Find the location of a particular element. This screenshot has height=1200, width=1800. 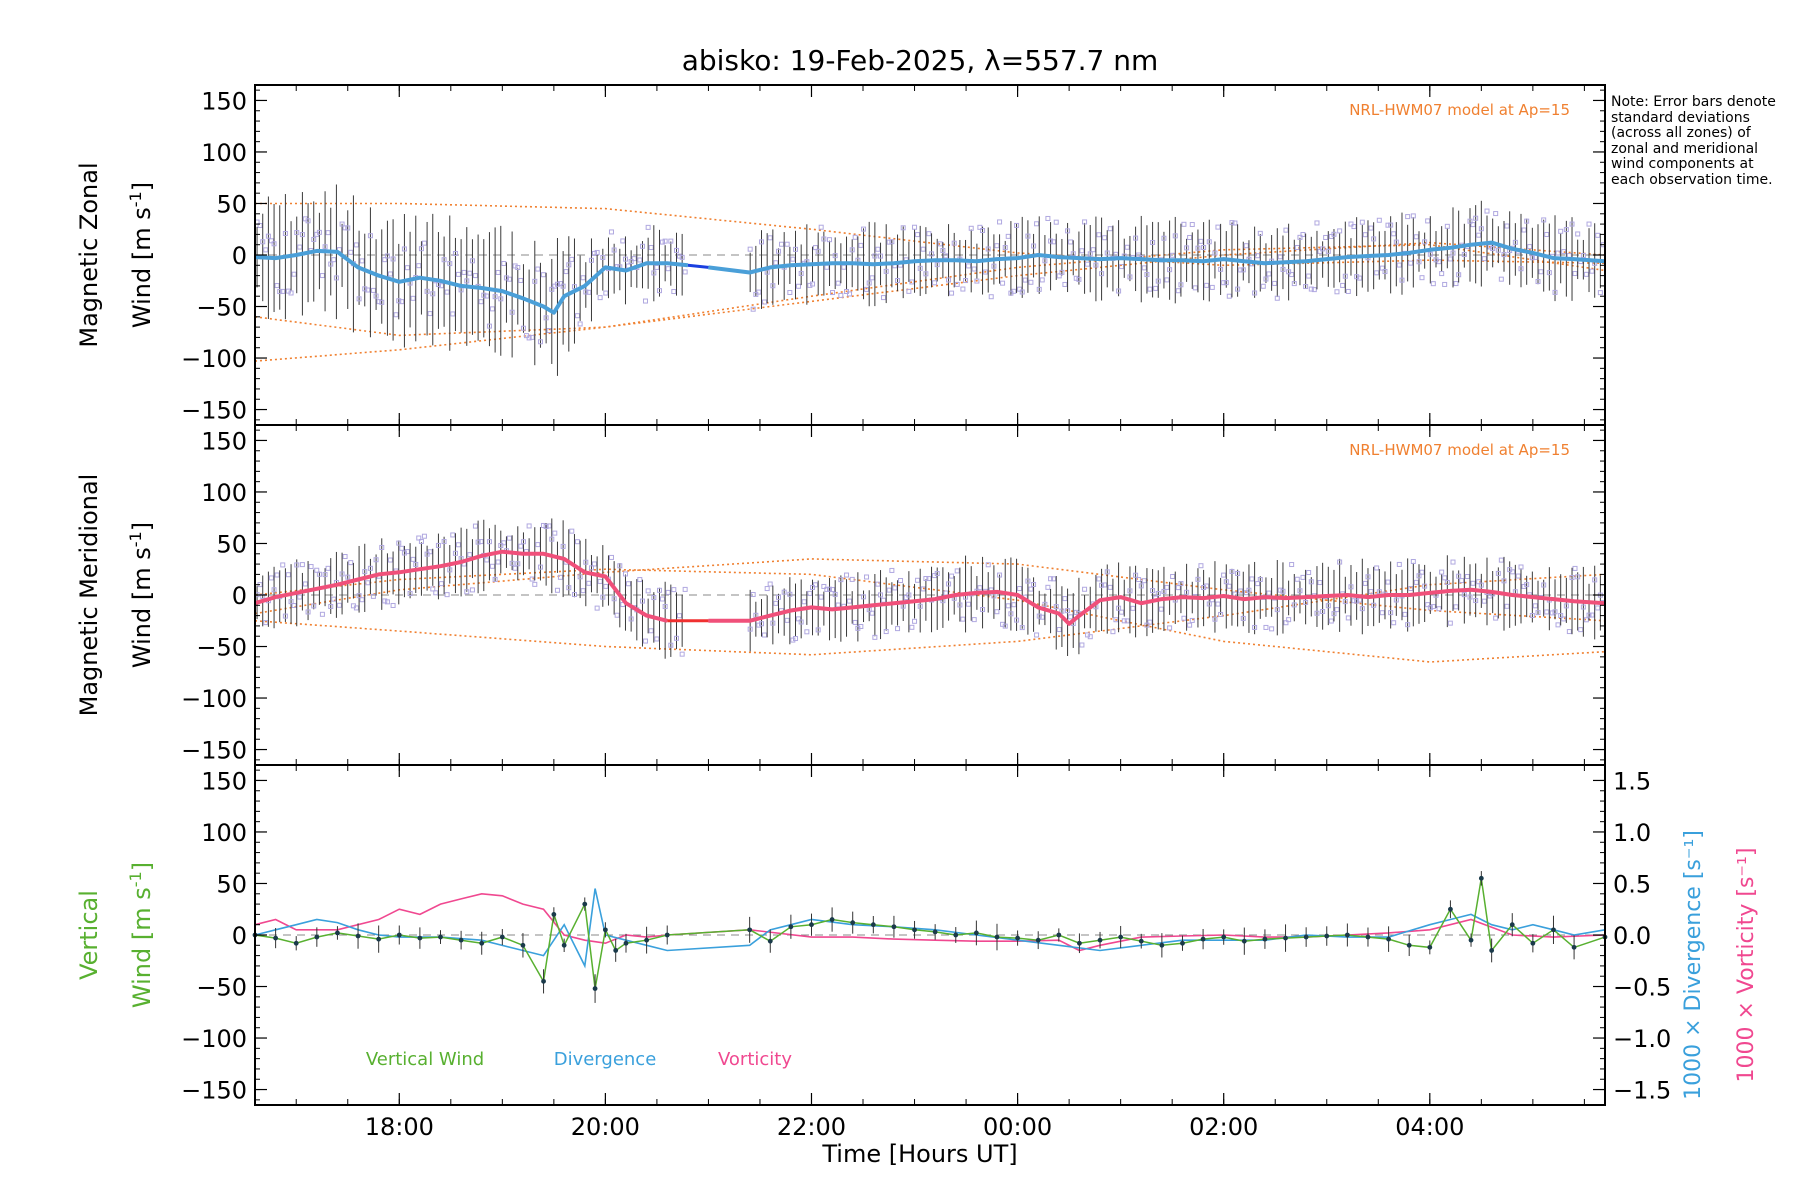

y2-tick-label: −0.5 is located at coordinates (1642, 988).